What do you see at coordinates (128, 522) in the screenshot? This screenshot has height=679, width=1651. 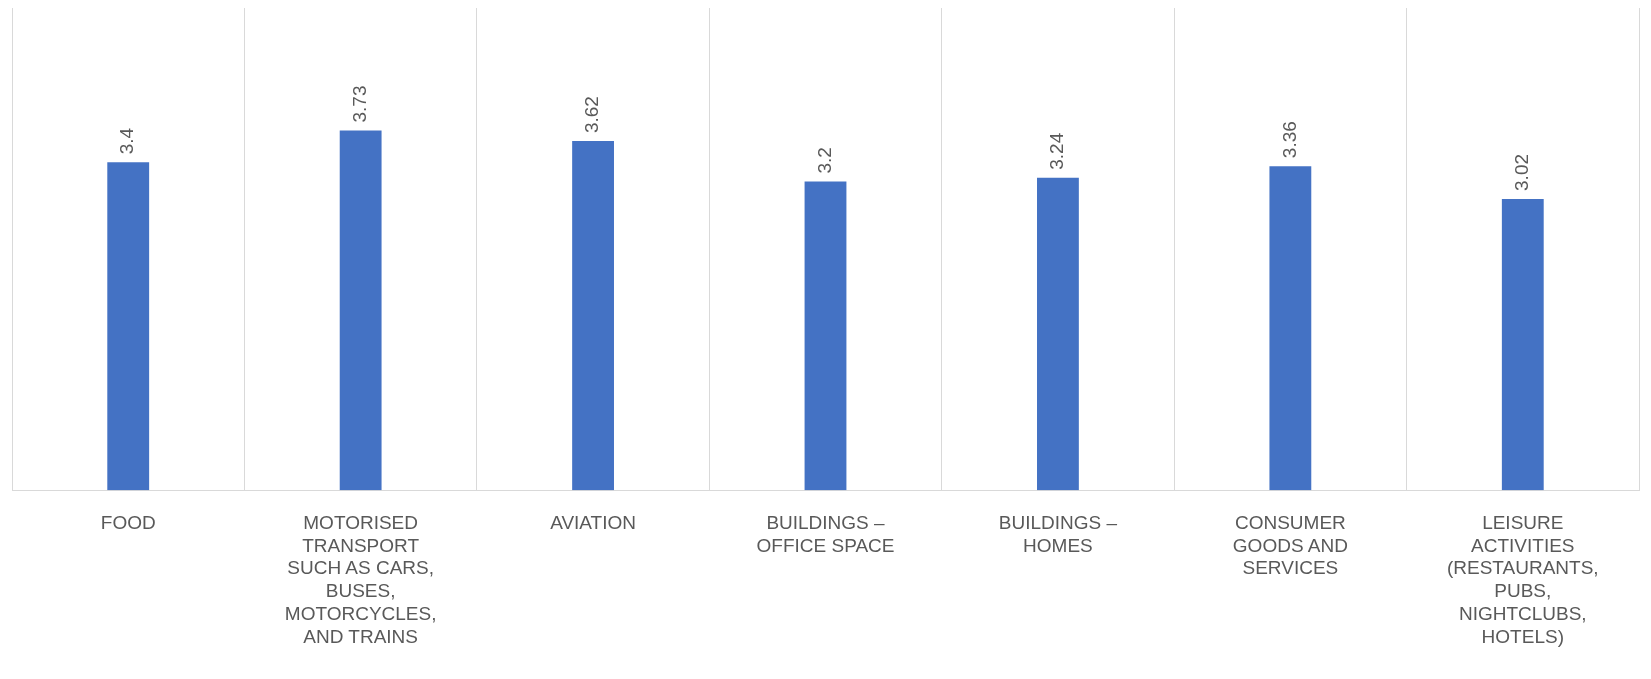 I see `x-tick-label: FOOD` at bounding box center [128, 522].